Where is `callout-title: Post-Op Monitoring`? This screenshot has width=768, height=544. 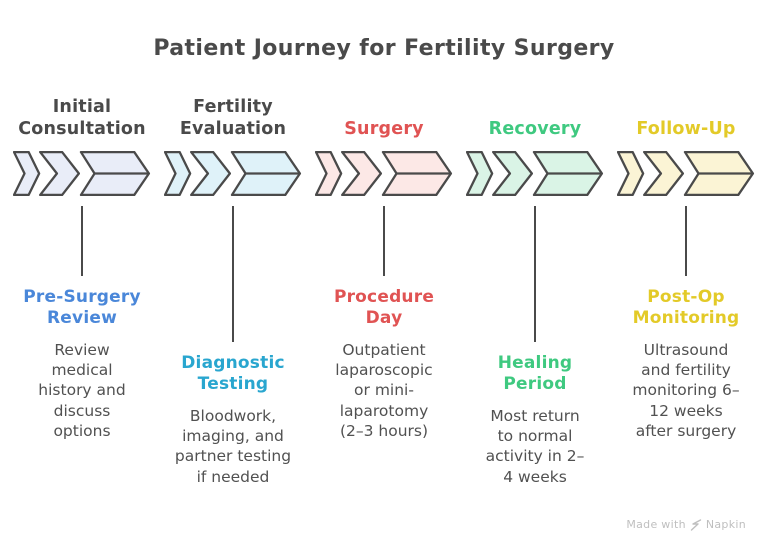 callout-title: Post-Op Monitoring is located at coordinates (686, 308).